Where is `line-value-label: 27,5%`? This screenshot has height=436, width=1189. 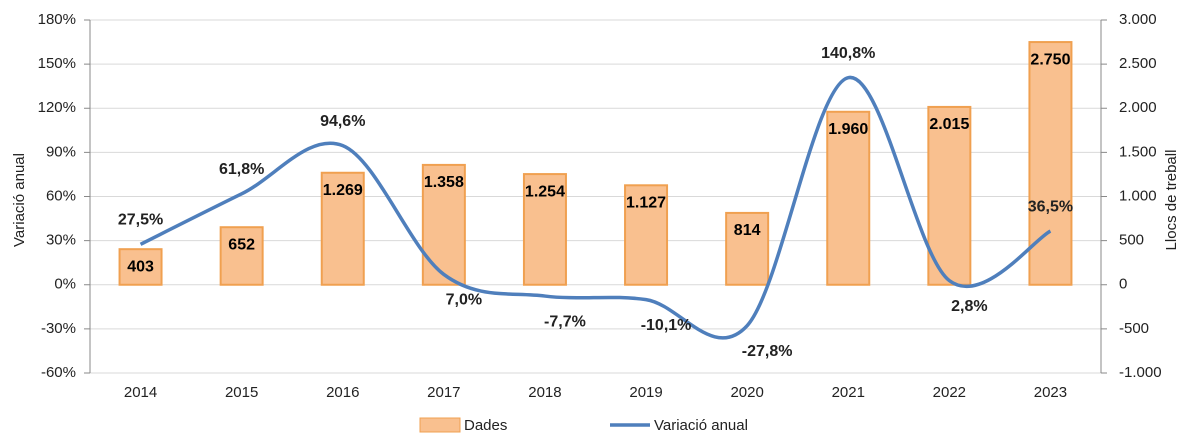 line-value-label: 27,5% is located at coordinates (140, 220).